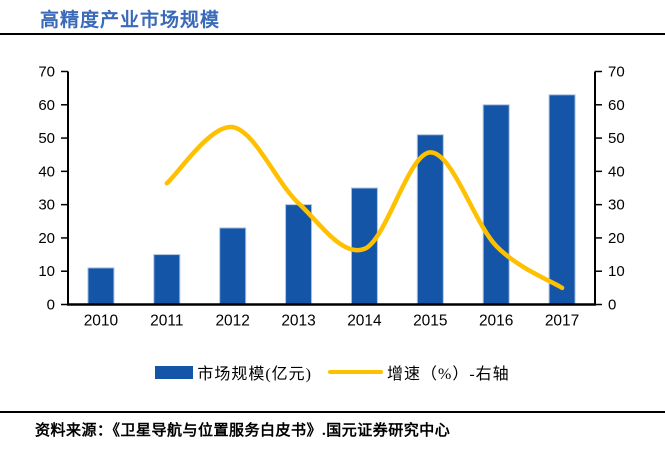 The image size is (665, 449). What do you see at coordinates (616, 238) in the screenshot?
I see `right-tick-label: 20` at bounding box center [616, 238].